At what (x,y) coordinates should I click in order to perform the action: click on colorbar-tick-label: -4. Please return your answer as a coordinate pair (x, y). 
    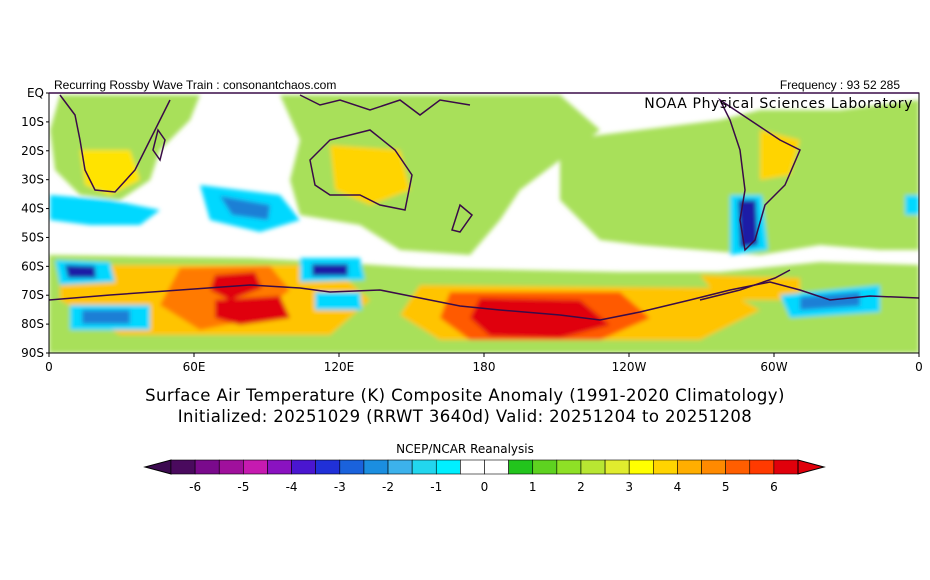
    Looking at the image, I should click on (292, 487).